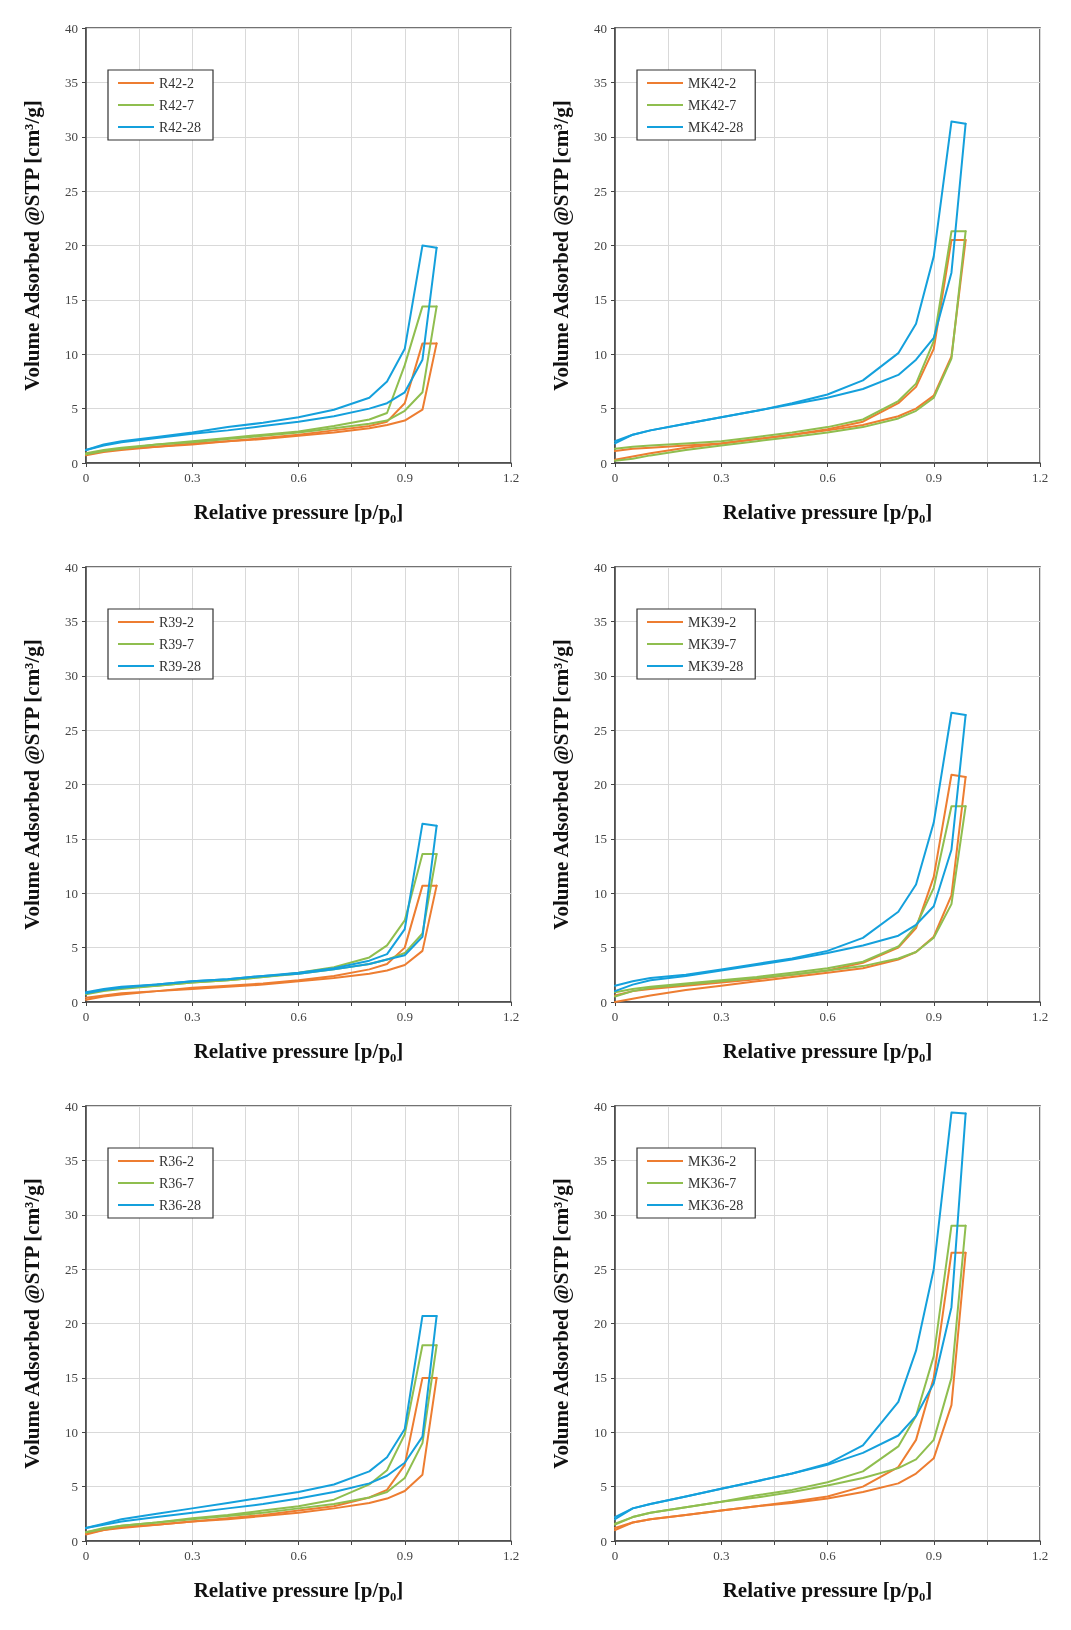 This screenshot has width=1071, height=1630. I want to click on legend-label: R36-7, so click(176, 1183).